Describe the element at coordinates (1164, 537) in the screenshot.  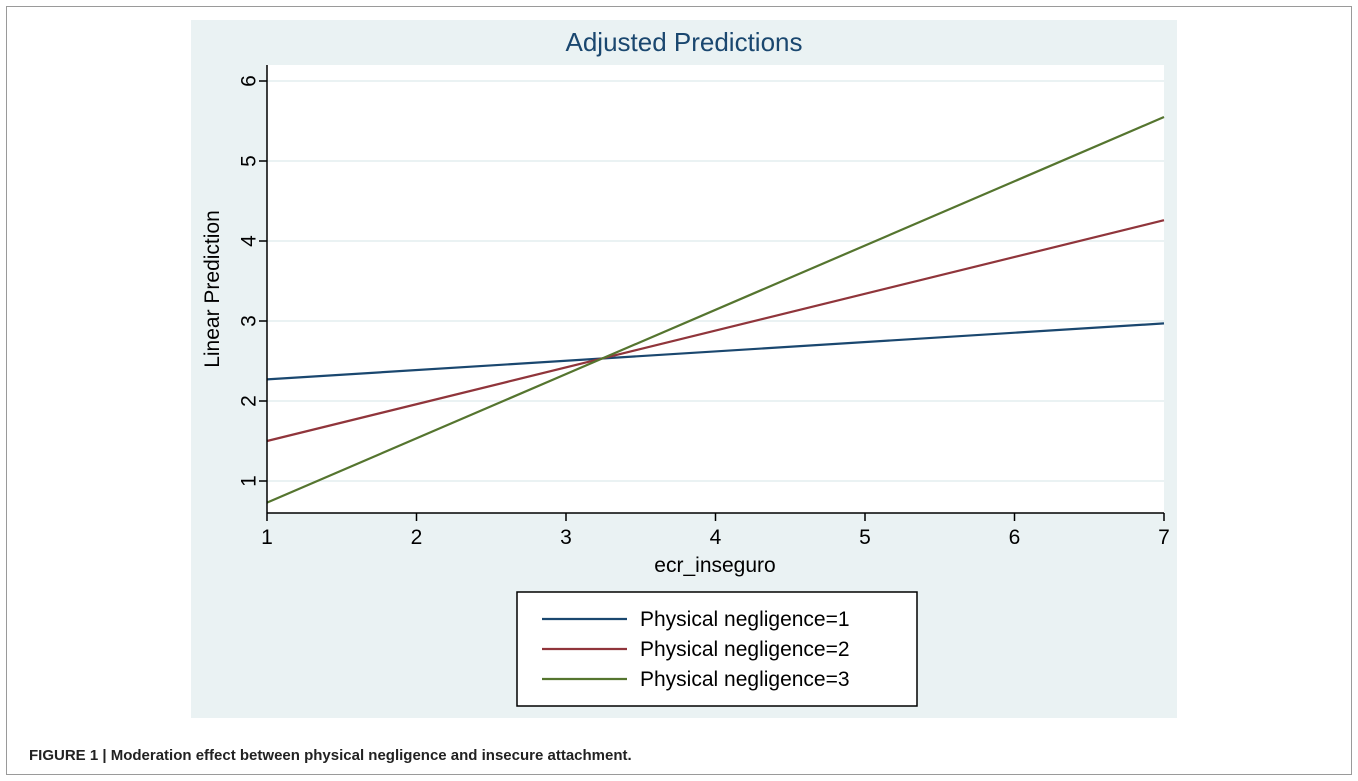
I see `x-tick-label: 7` at that location.